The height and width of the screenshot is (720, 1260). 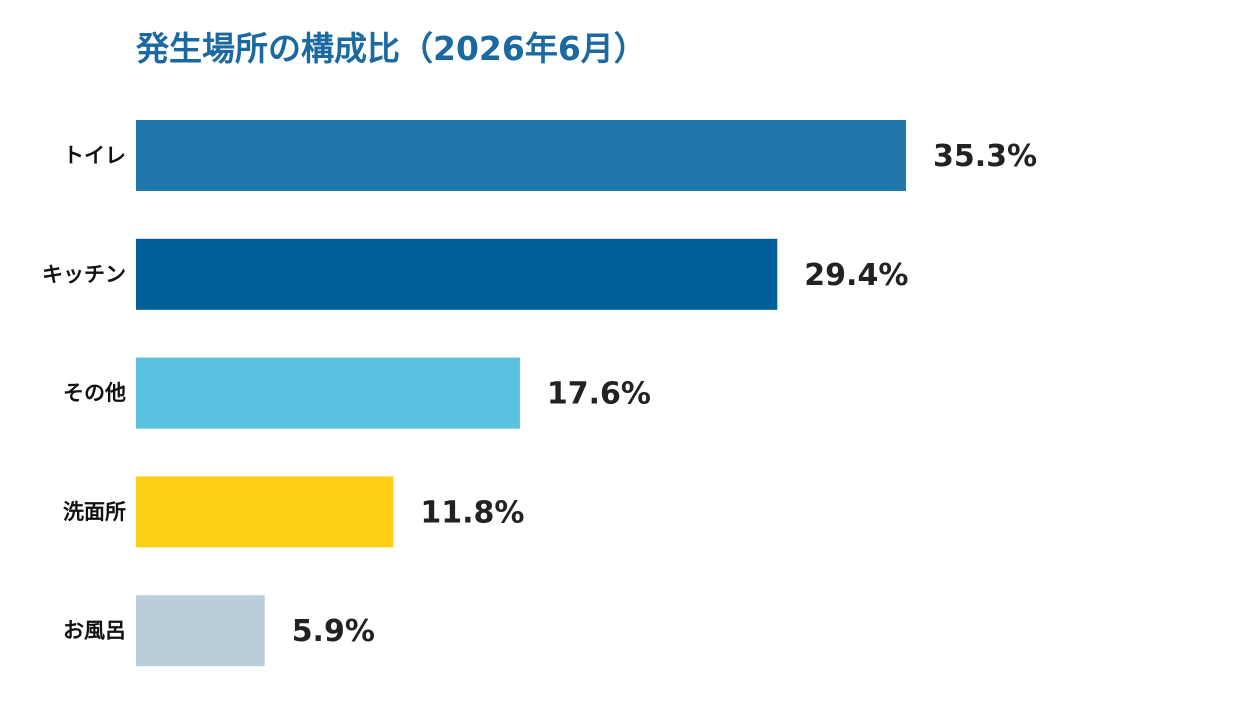 What do you see at coordinates (391, 48) in the screenshot?
I see `chart-title: 発生場所の構成比（2026年6月）` at bounding box center [391, 48].